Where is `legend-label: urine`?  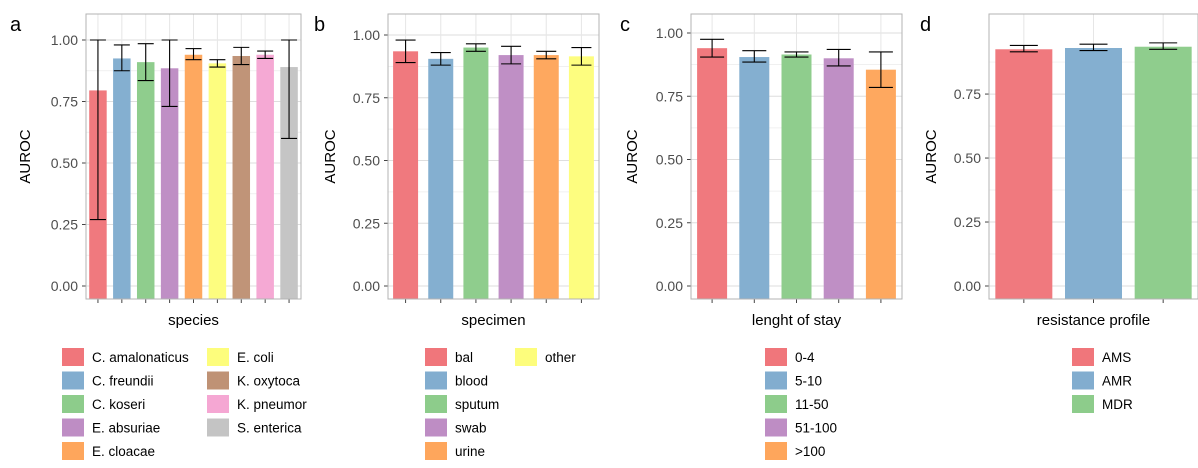
legend-label: urine is located at coordinates (470, 451).